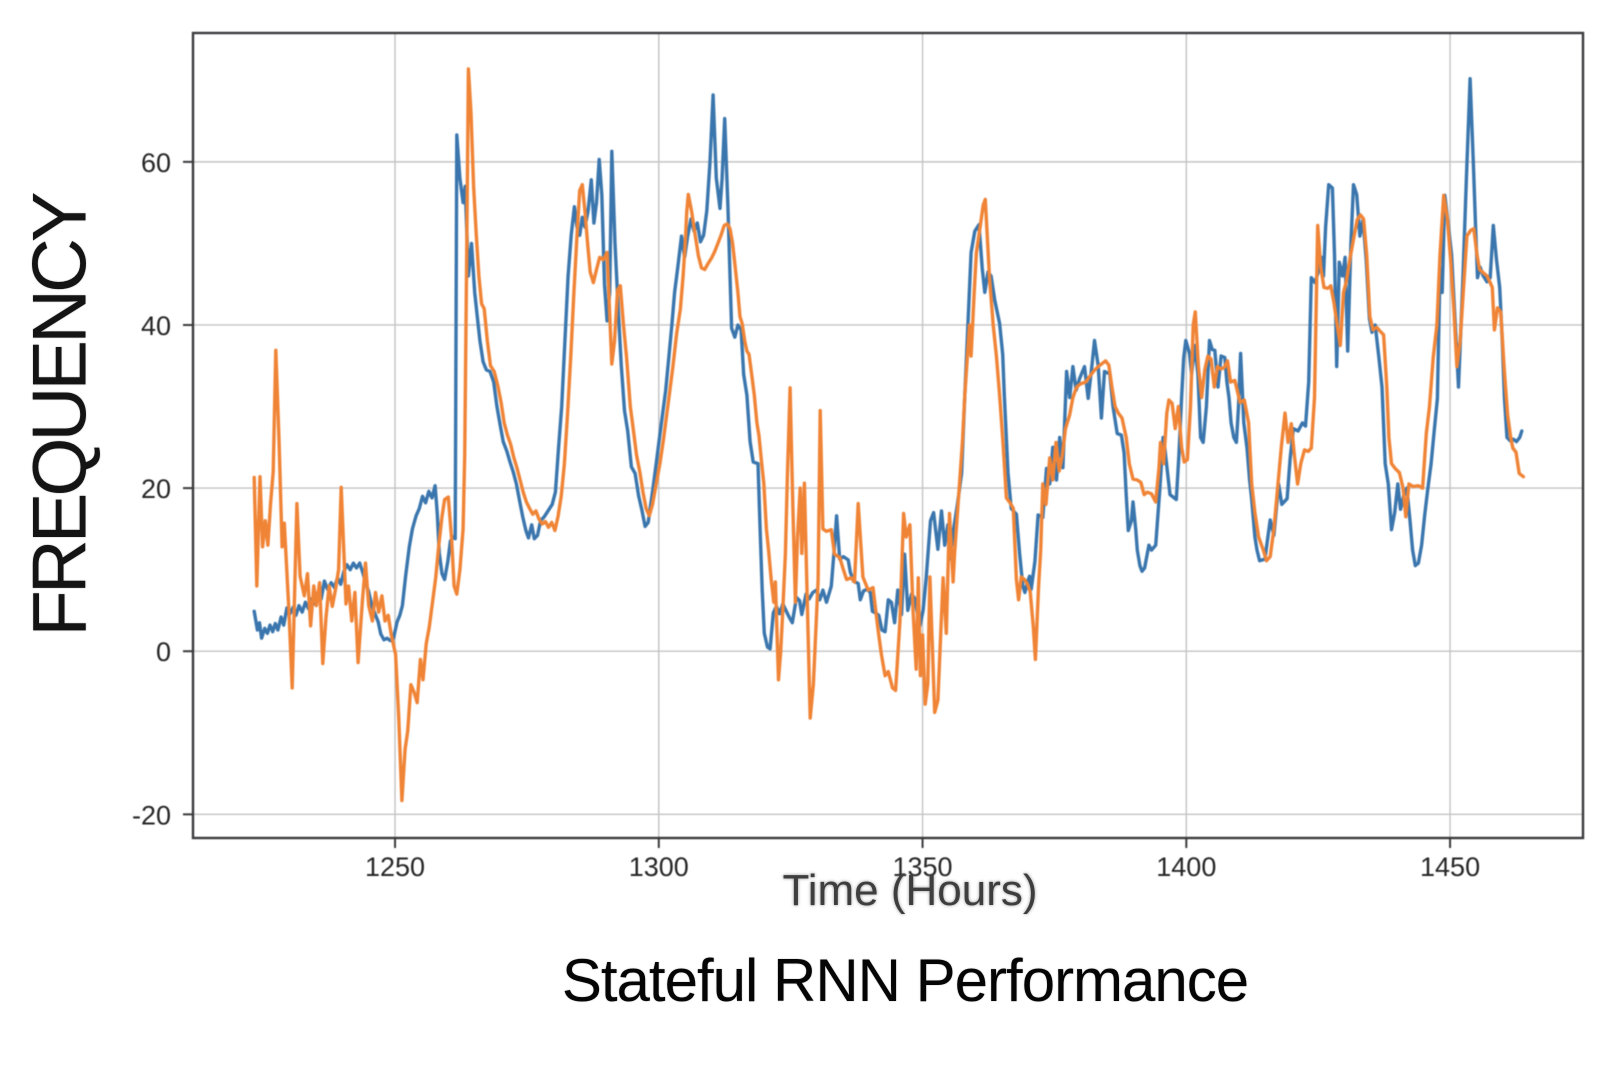 This screenshot has height=1076, width=1612. I want to click on x-tick-label: 1350, so click(923, 867).